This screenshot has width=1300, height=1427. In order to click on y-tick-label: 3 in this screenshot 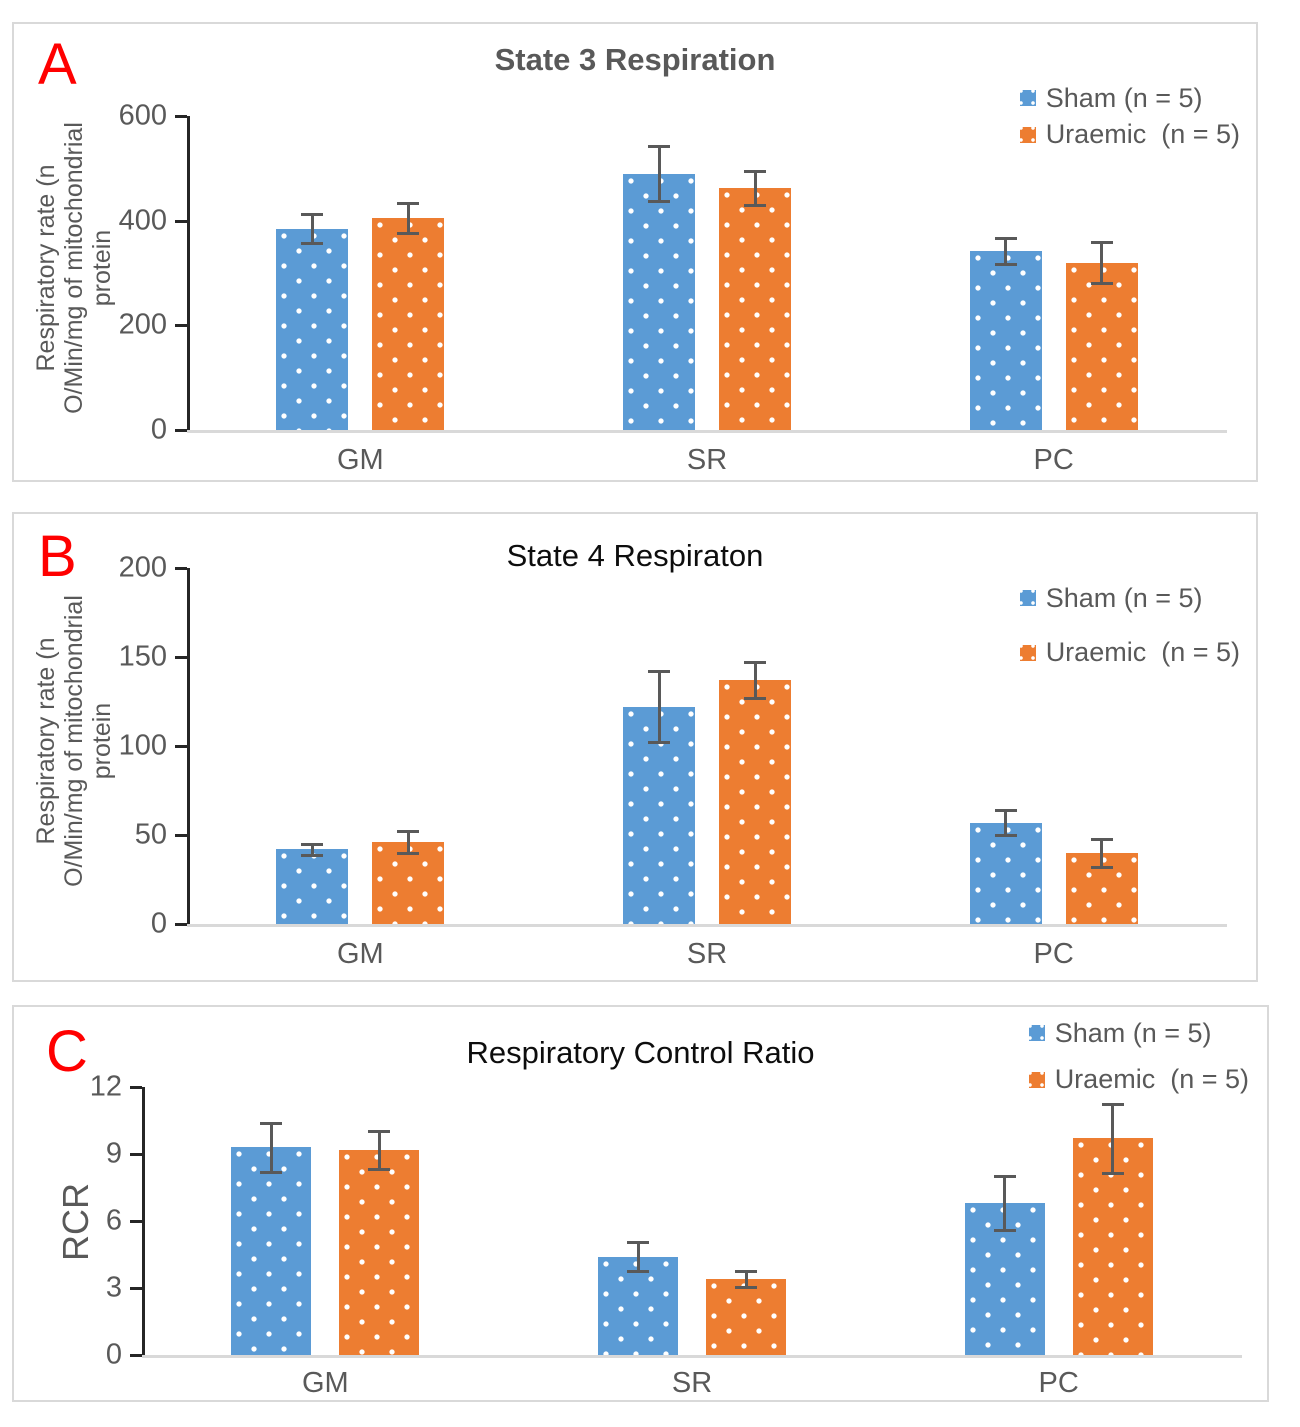, I will do `click(113, 1287)`.